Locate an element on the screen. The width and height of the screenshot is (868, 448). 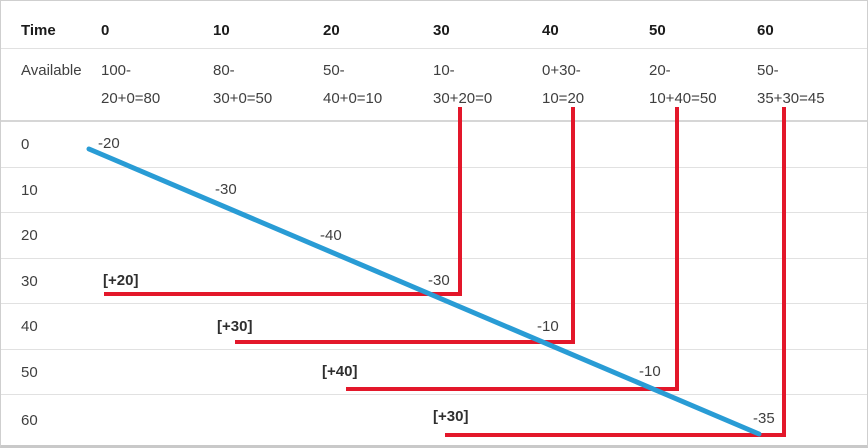
col-header-0: 0 is located at coordinates (105, 30).